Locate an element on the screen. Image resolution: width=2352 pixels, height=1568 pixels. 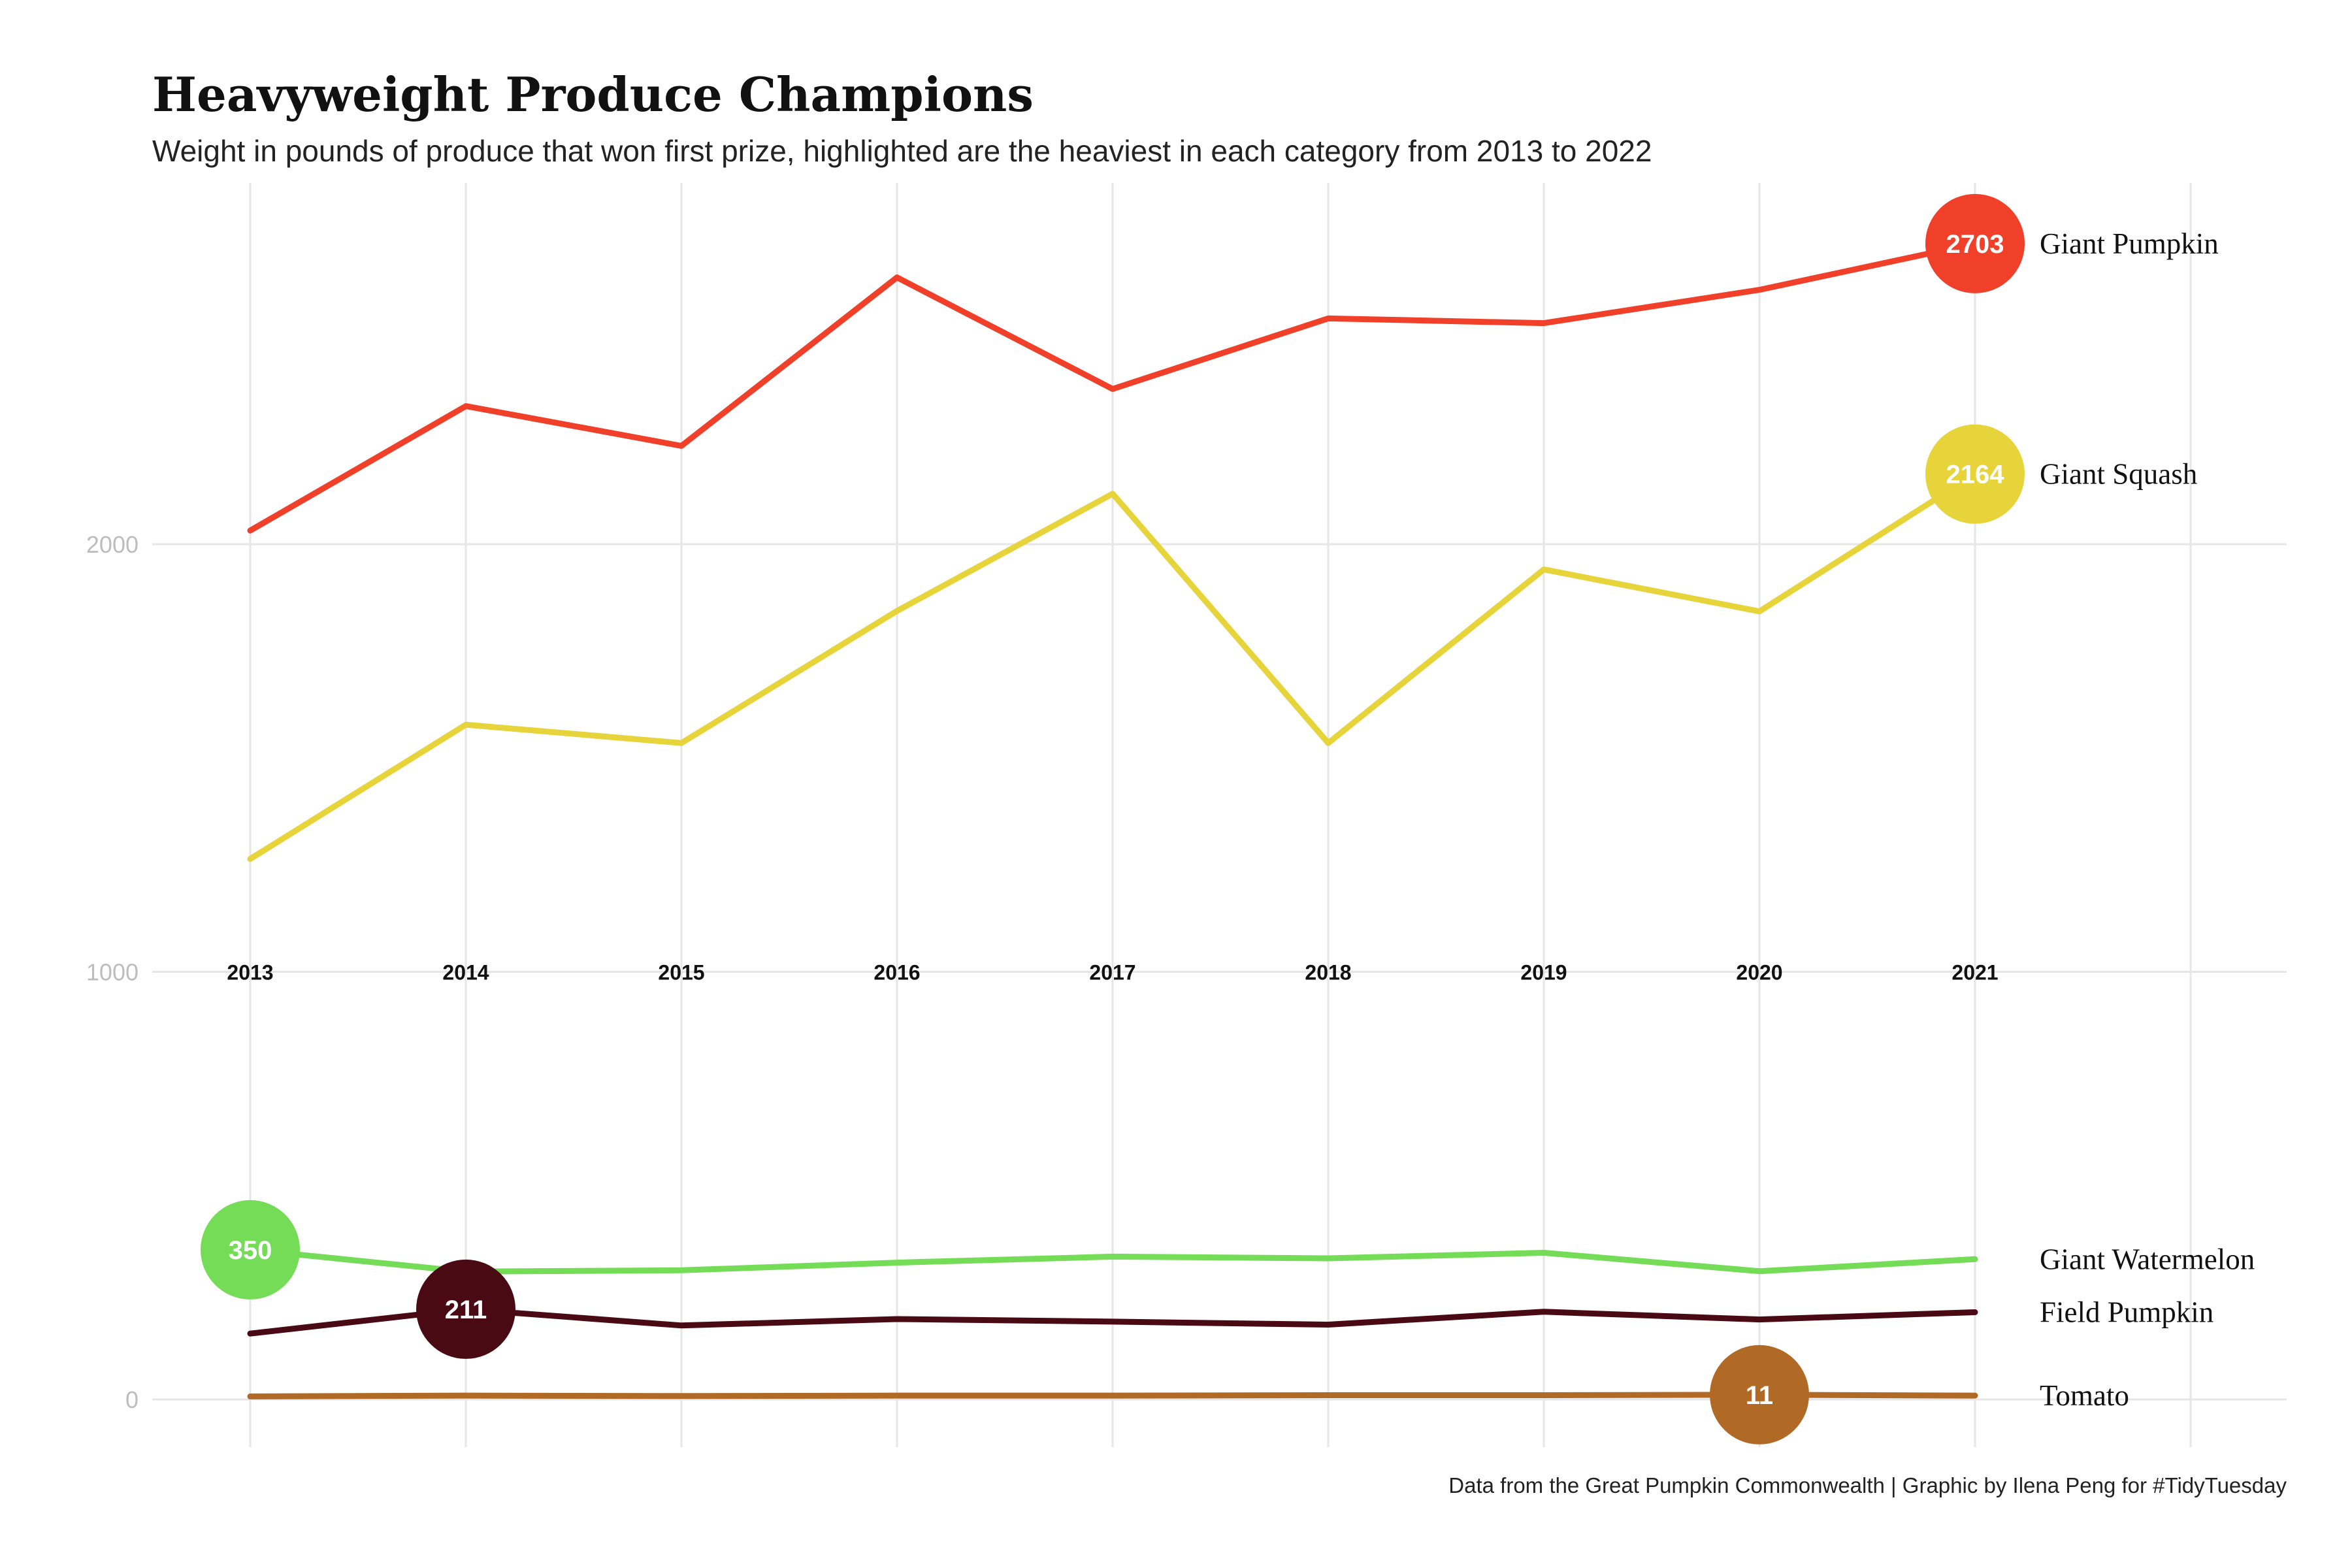
series-label-field-pumpkin: Field Pumpkin is located at coordinates (2126, 1312).